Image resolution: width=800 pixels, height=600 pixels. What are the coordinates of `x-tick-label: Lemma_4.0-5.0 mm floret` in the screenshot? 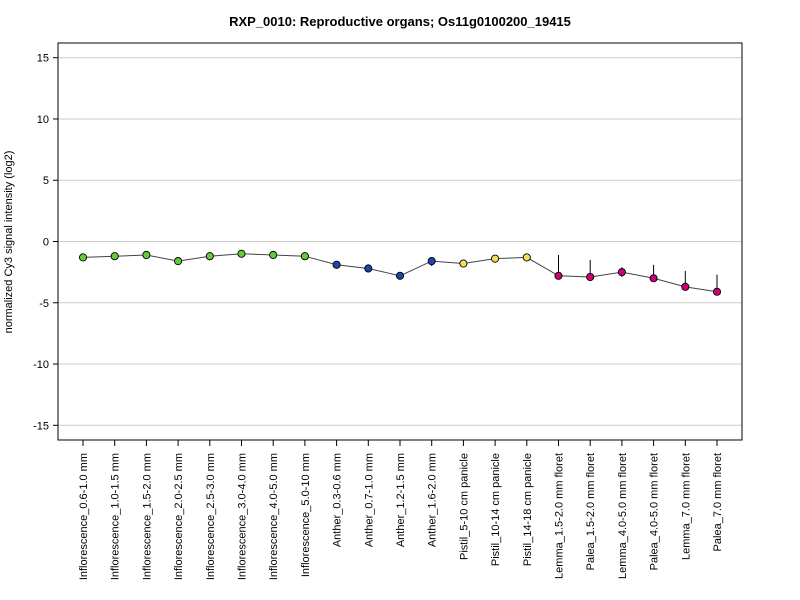 It's located at (623, 516).